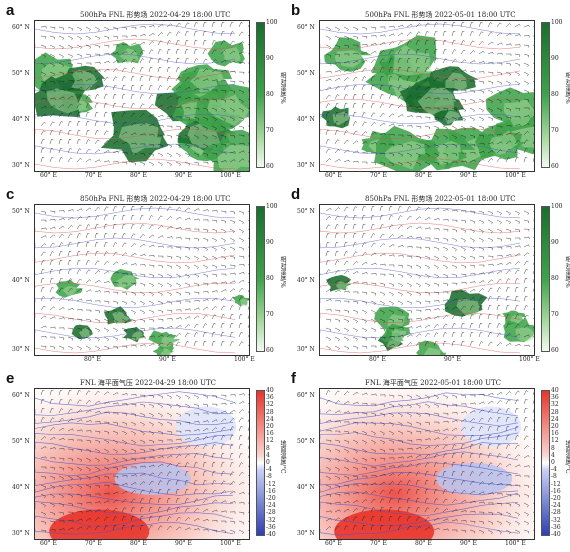  I want to click on latitude-tick-label: 40° N, so click(21, 119).